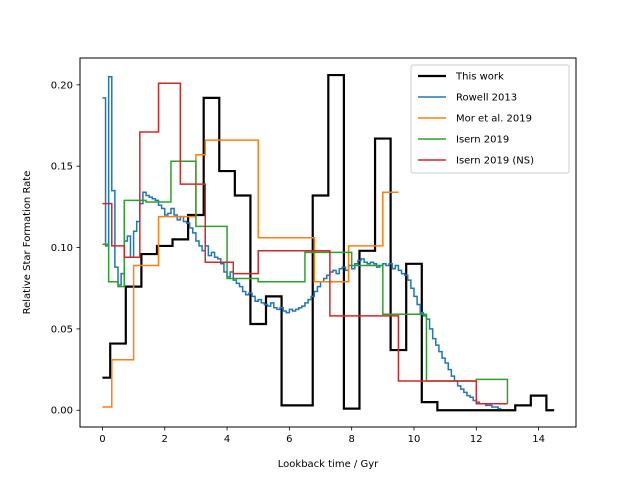 Image resolution: width=640 pixels, height=480 pixels. What do you see at coordinates (494, 119) in the screenshot?
I see `legend-label: Mor et al. 2019` at bounding box center [494, 119].